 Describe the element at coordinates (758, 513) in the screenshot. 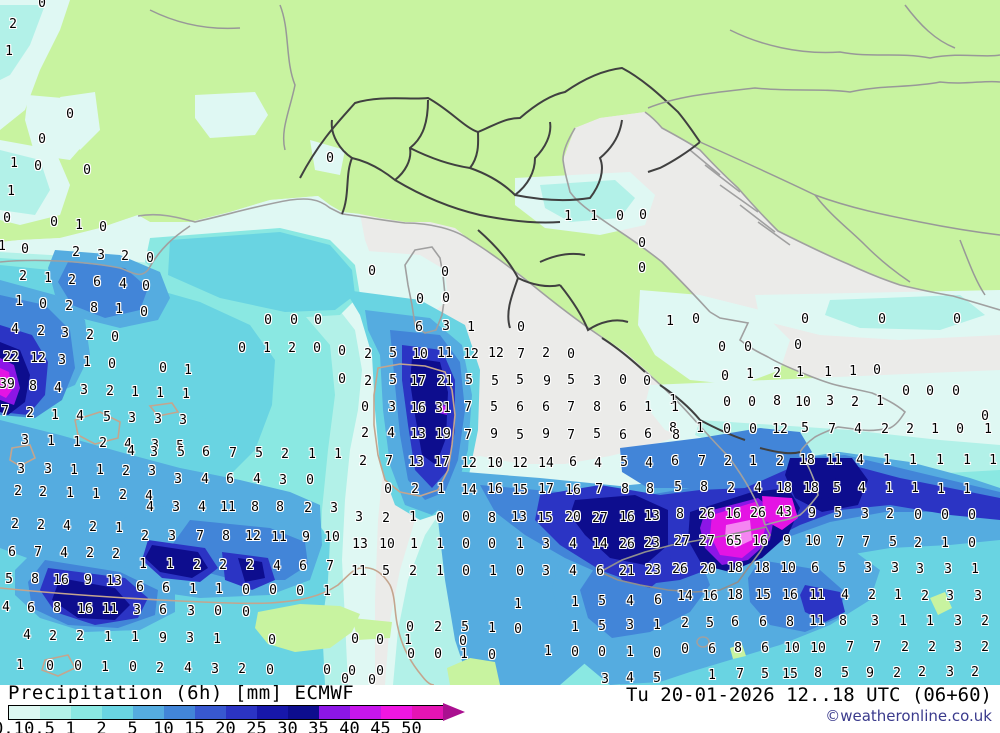

I see `precip-value-label: 26` at that location.